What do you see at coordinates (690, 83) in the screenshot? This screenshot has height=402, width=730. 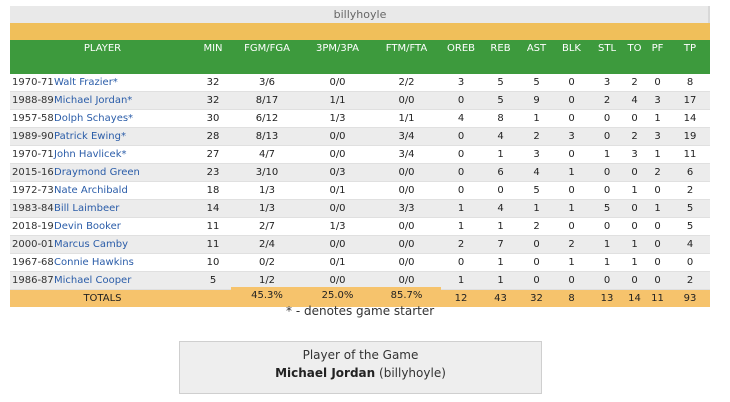 I see `stat-tp: 8` at bounding box center [690, 83].